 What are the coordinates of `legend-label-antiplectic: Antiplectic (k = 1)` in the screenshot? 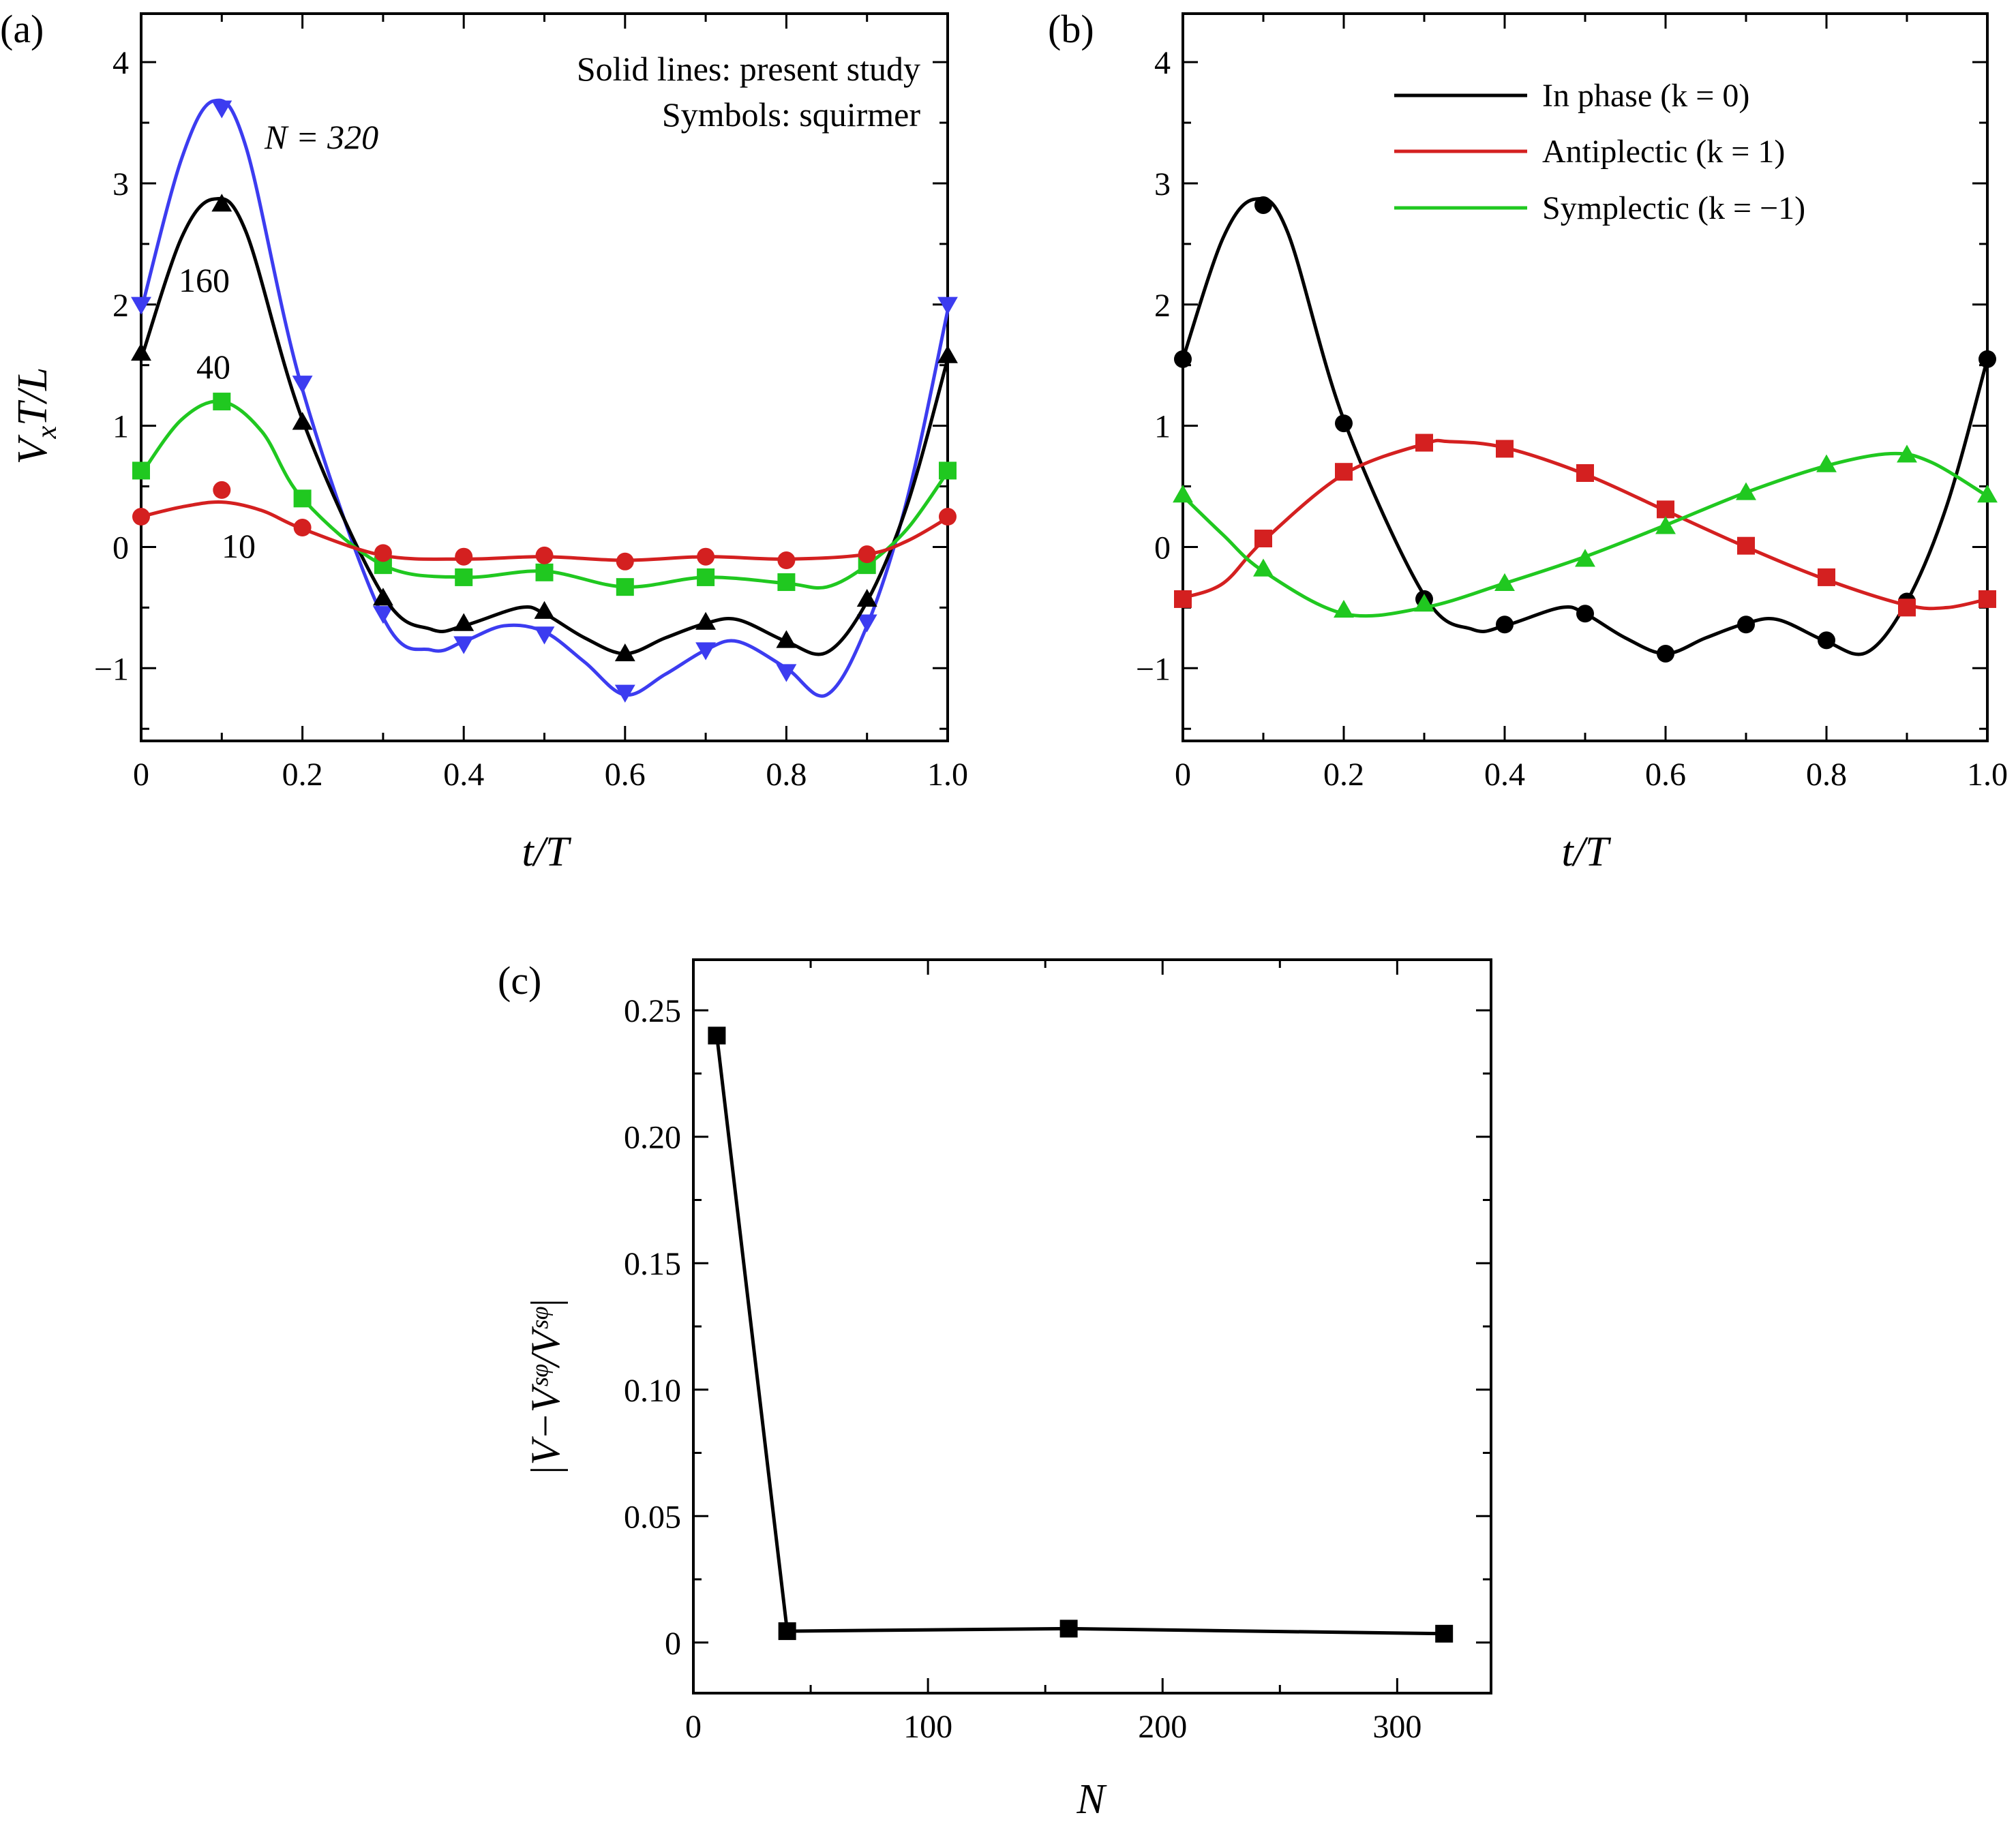 It's located at (1663, 152).